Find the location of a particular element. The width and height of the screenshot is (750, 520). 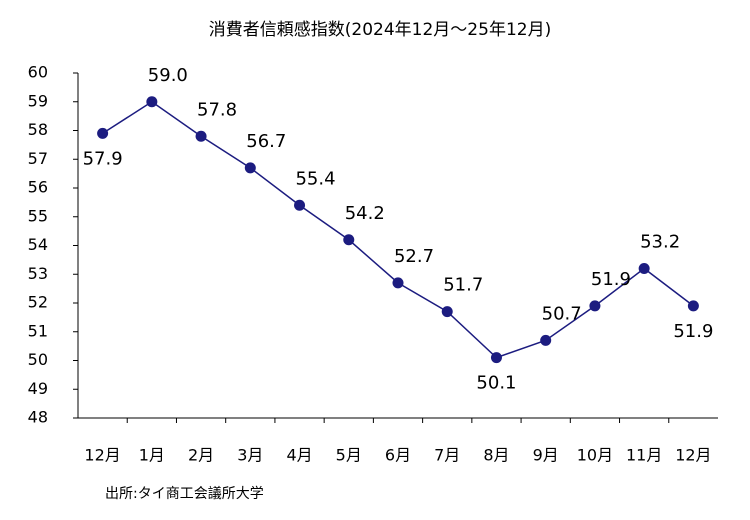

x-tick-label: 11月 is located at coordinates (644, 455).